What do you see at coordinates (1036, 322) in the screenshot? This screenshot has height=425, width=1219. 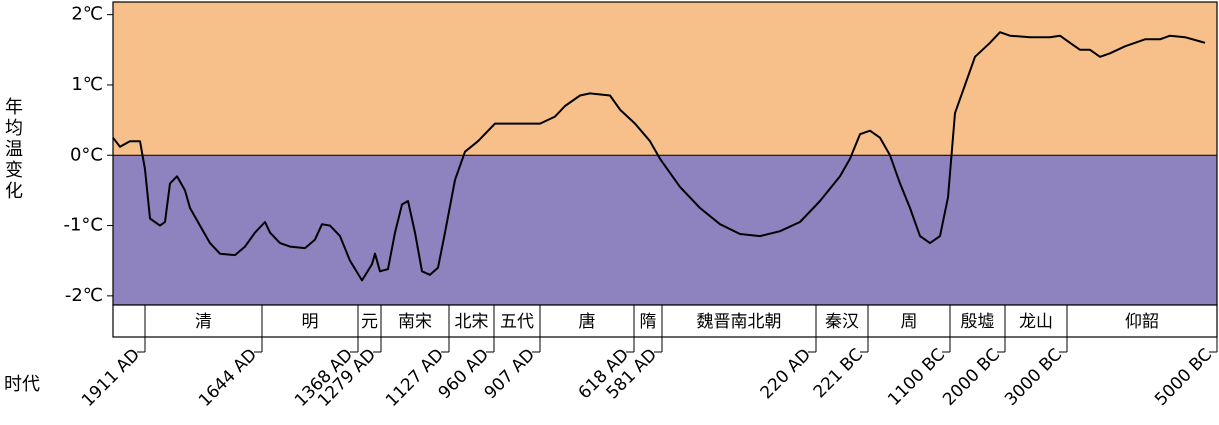 I see `period-label: 龙山` at bounding box center [1036, 322].